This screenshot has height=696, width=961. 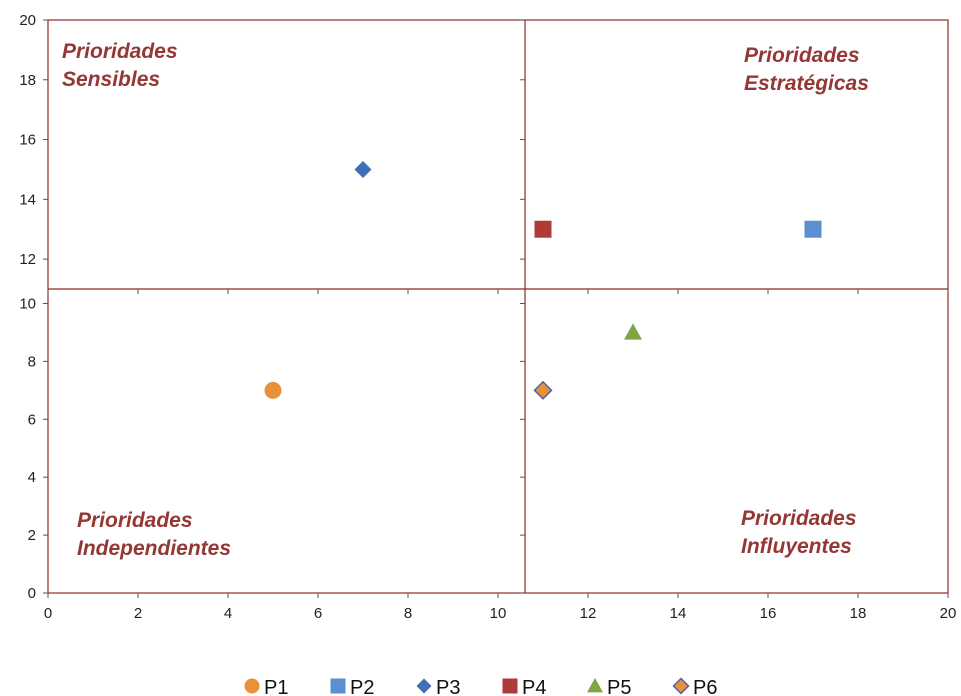 I want to click on y-tick-label: 10, so click(x=27, y=303).